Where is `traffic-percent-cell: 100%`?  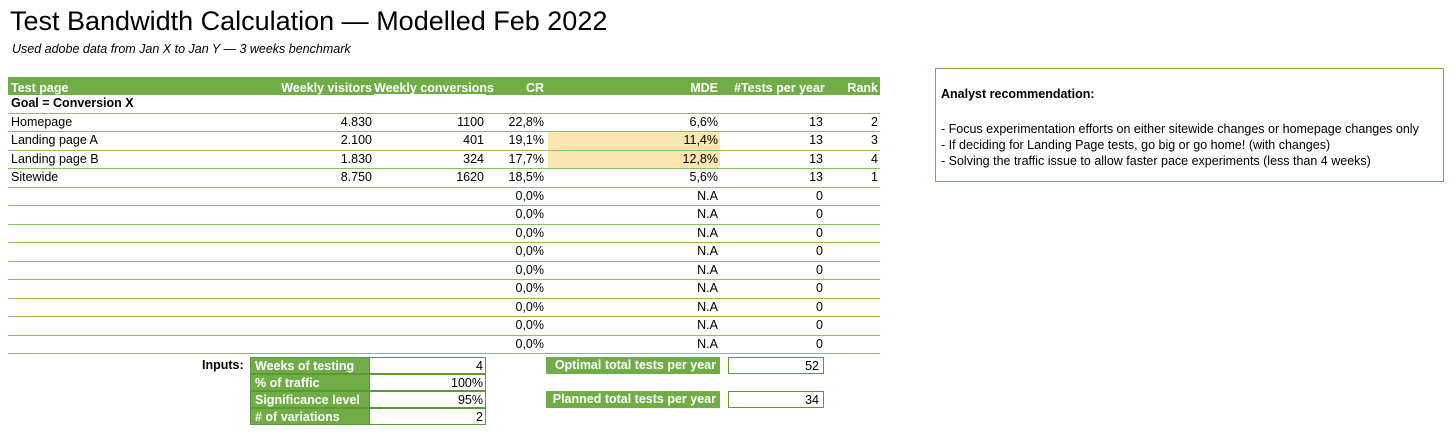
traffic-percent-cell: 100% is located at coordinates (428, 382).